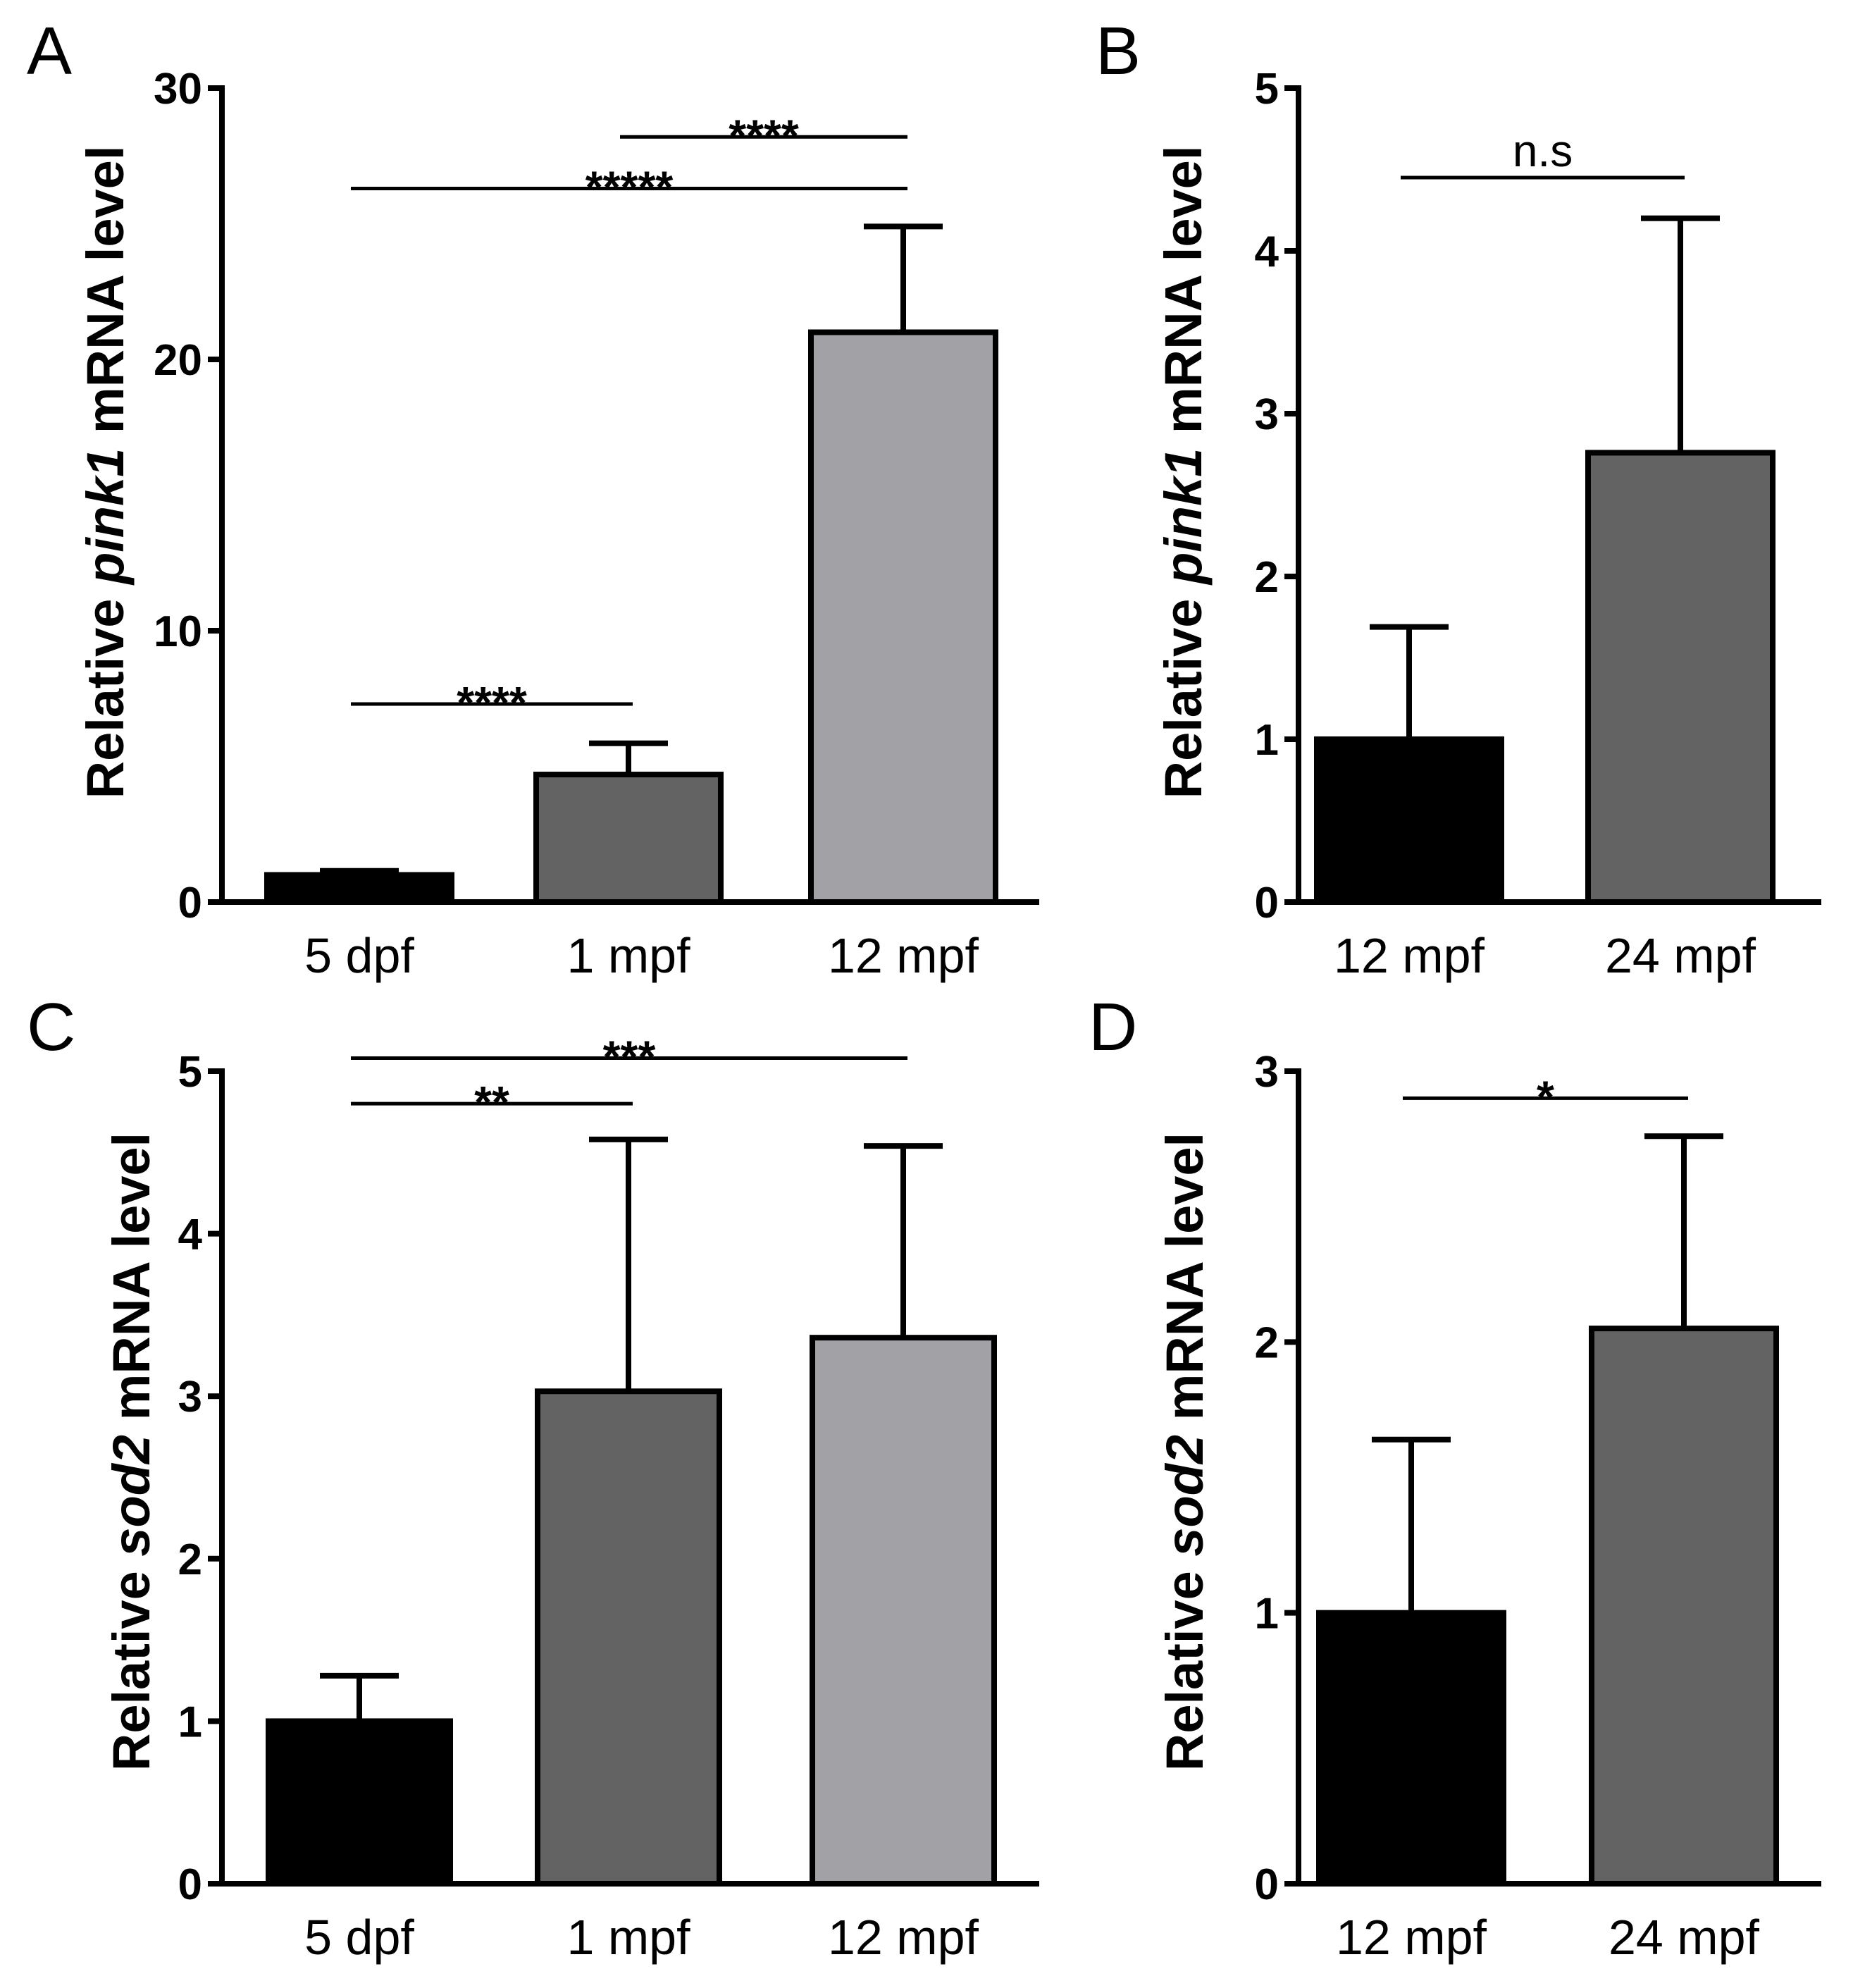  What do you see at coordinates (1183, 472) in the screenshot?
I see `y-axis-title-b: Relative pink1 mRNA level` at bounding box center [1183, 472].